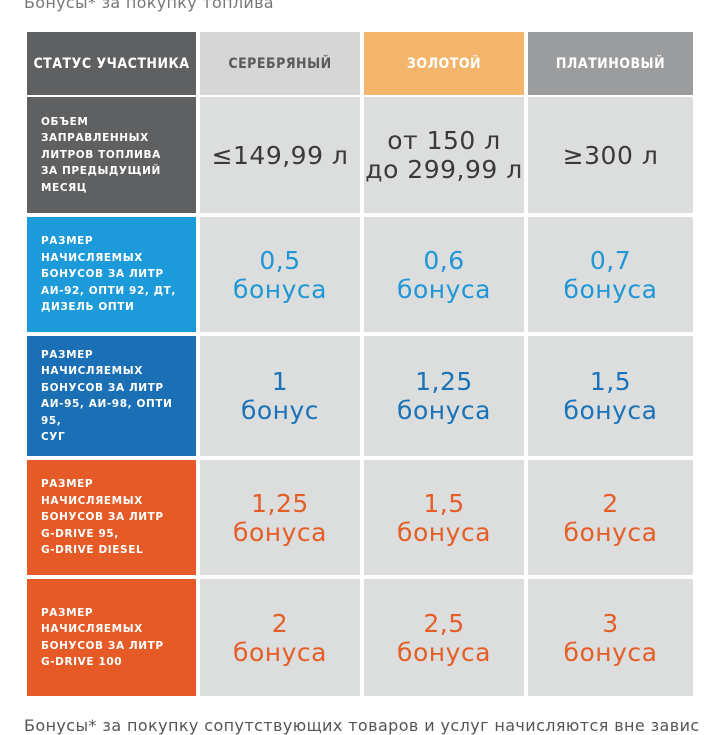 The height and width of the screenshot is (735, 720). What do you see at coordinates (444, 63) in the screenshot?
I see `header-gold: ЗОЛОТОЙ` at bounding box center [444, 63].